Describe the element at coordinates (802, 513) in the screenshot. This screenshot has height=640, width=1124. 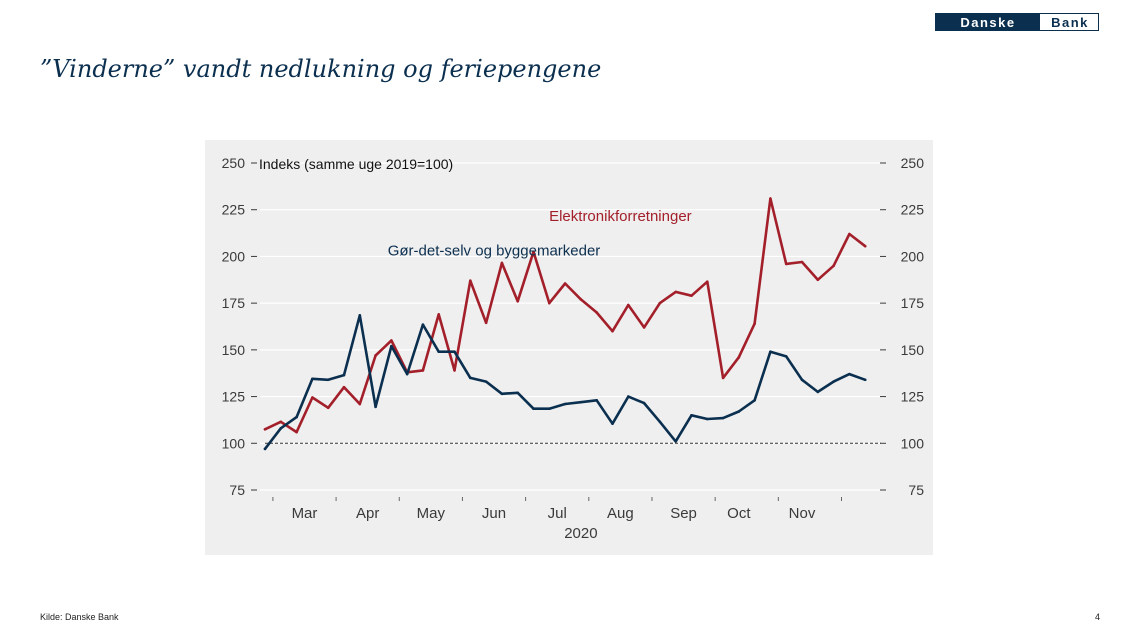
I see `x-tick-label-nov: Nov` at that location.